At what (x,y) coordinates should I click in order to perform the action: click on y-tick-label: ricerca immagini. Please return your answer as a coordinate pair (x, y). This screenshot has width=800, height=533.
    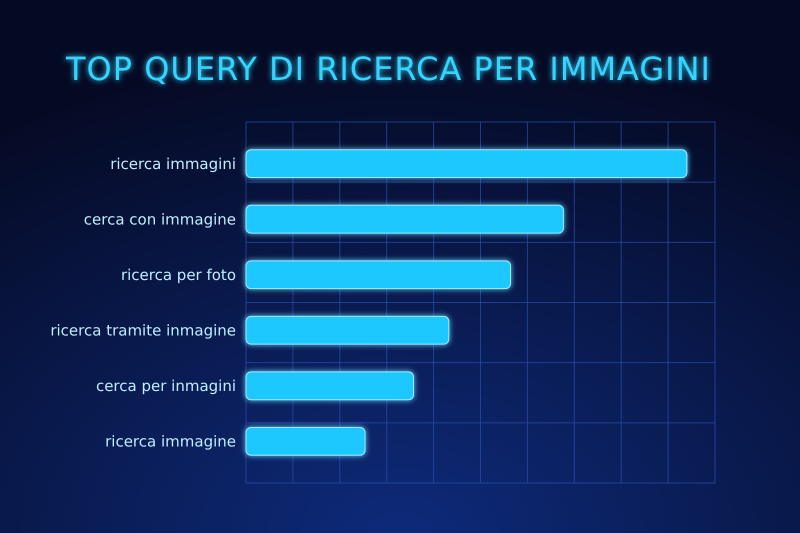
    Looking at the image, I should click on (173, 163).